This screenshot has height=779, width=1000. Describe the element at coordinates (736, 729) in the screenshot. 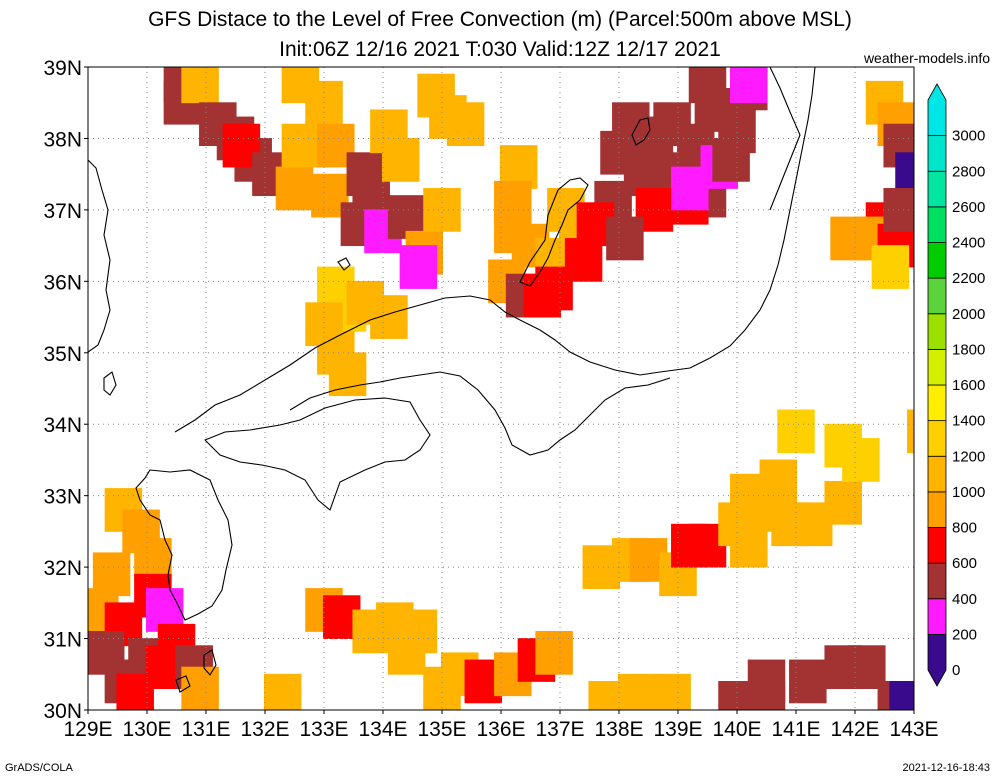

I see `lon-label: 140E` at that location.